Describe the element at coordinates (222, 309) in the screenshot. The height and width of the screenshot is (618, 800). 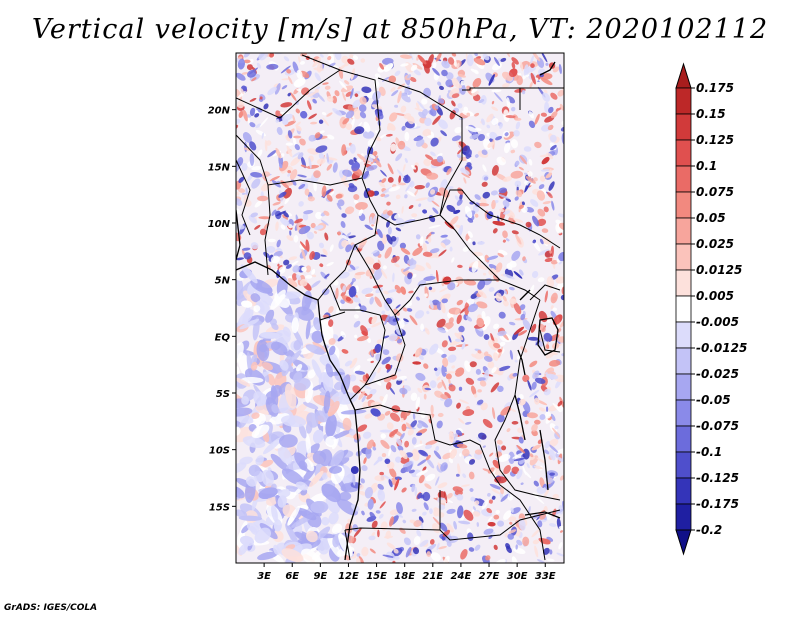
I see `latitude-axis: 20N 15N 10N 5N EQ 5S 10S 15S` at that location.